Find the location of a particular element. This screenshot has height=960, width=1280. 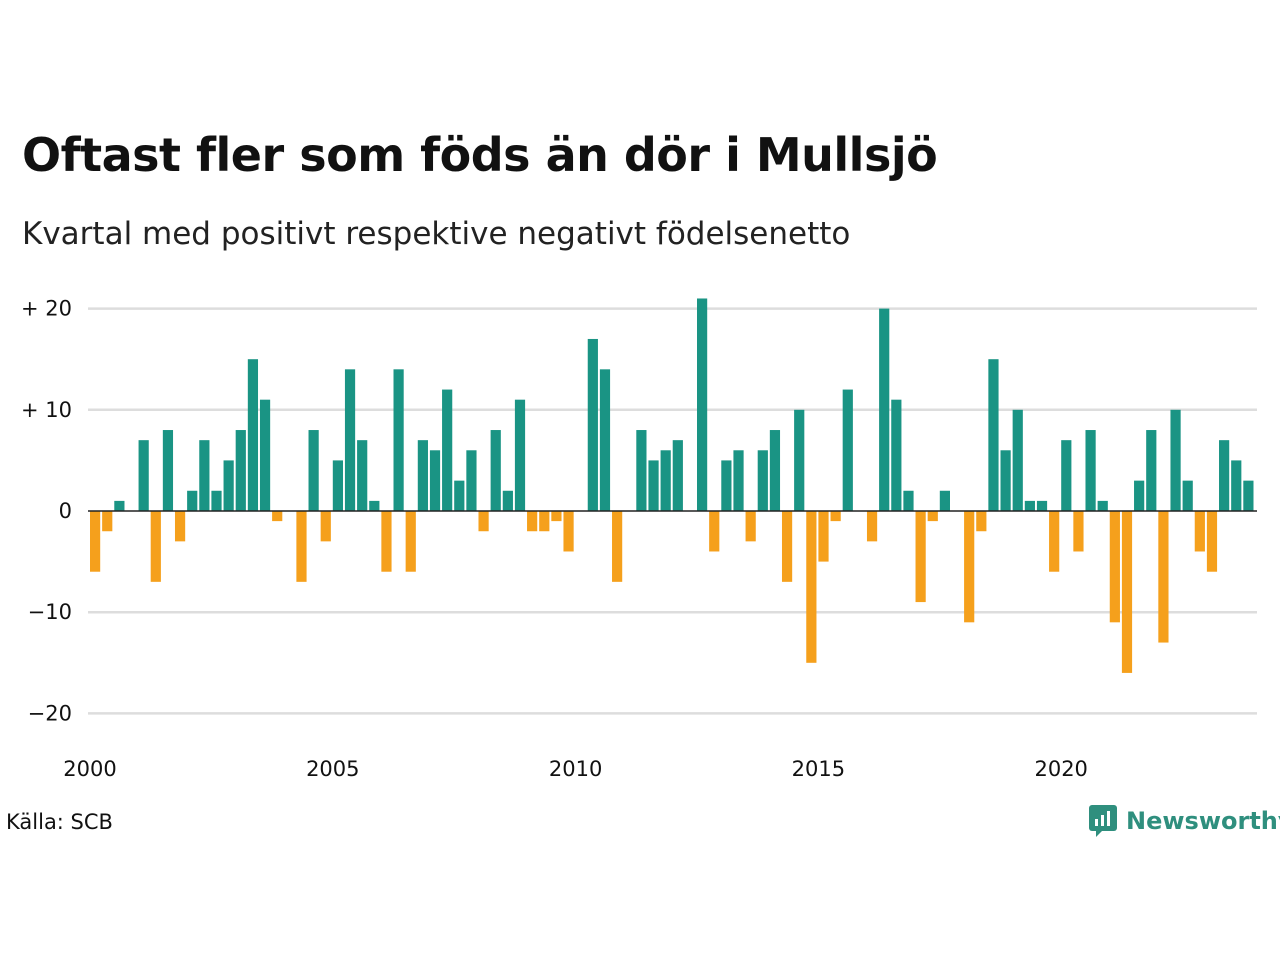

brand-name: Newsworthy is located at coordinates (1203, 821).